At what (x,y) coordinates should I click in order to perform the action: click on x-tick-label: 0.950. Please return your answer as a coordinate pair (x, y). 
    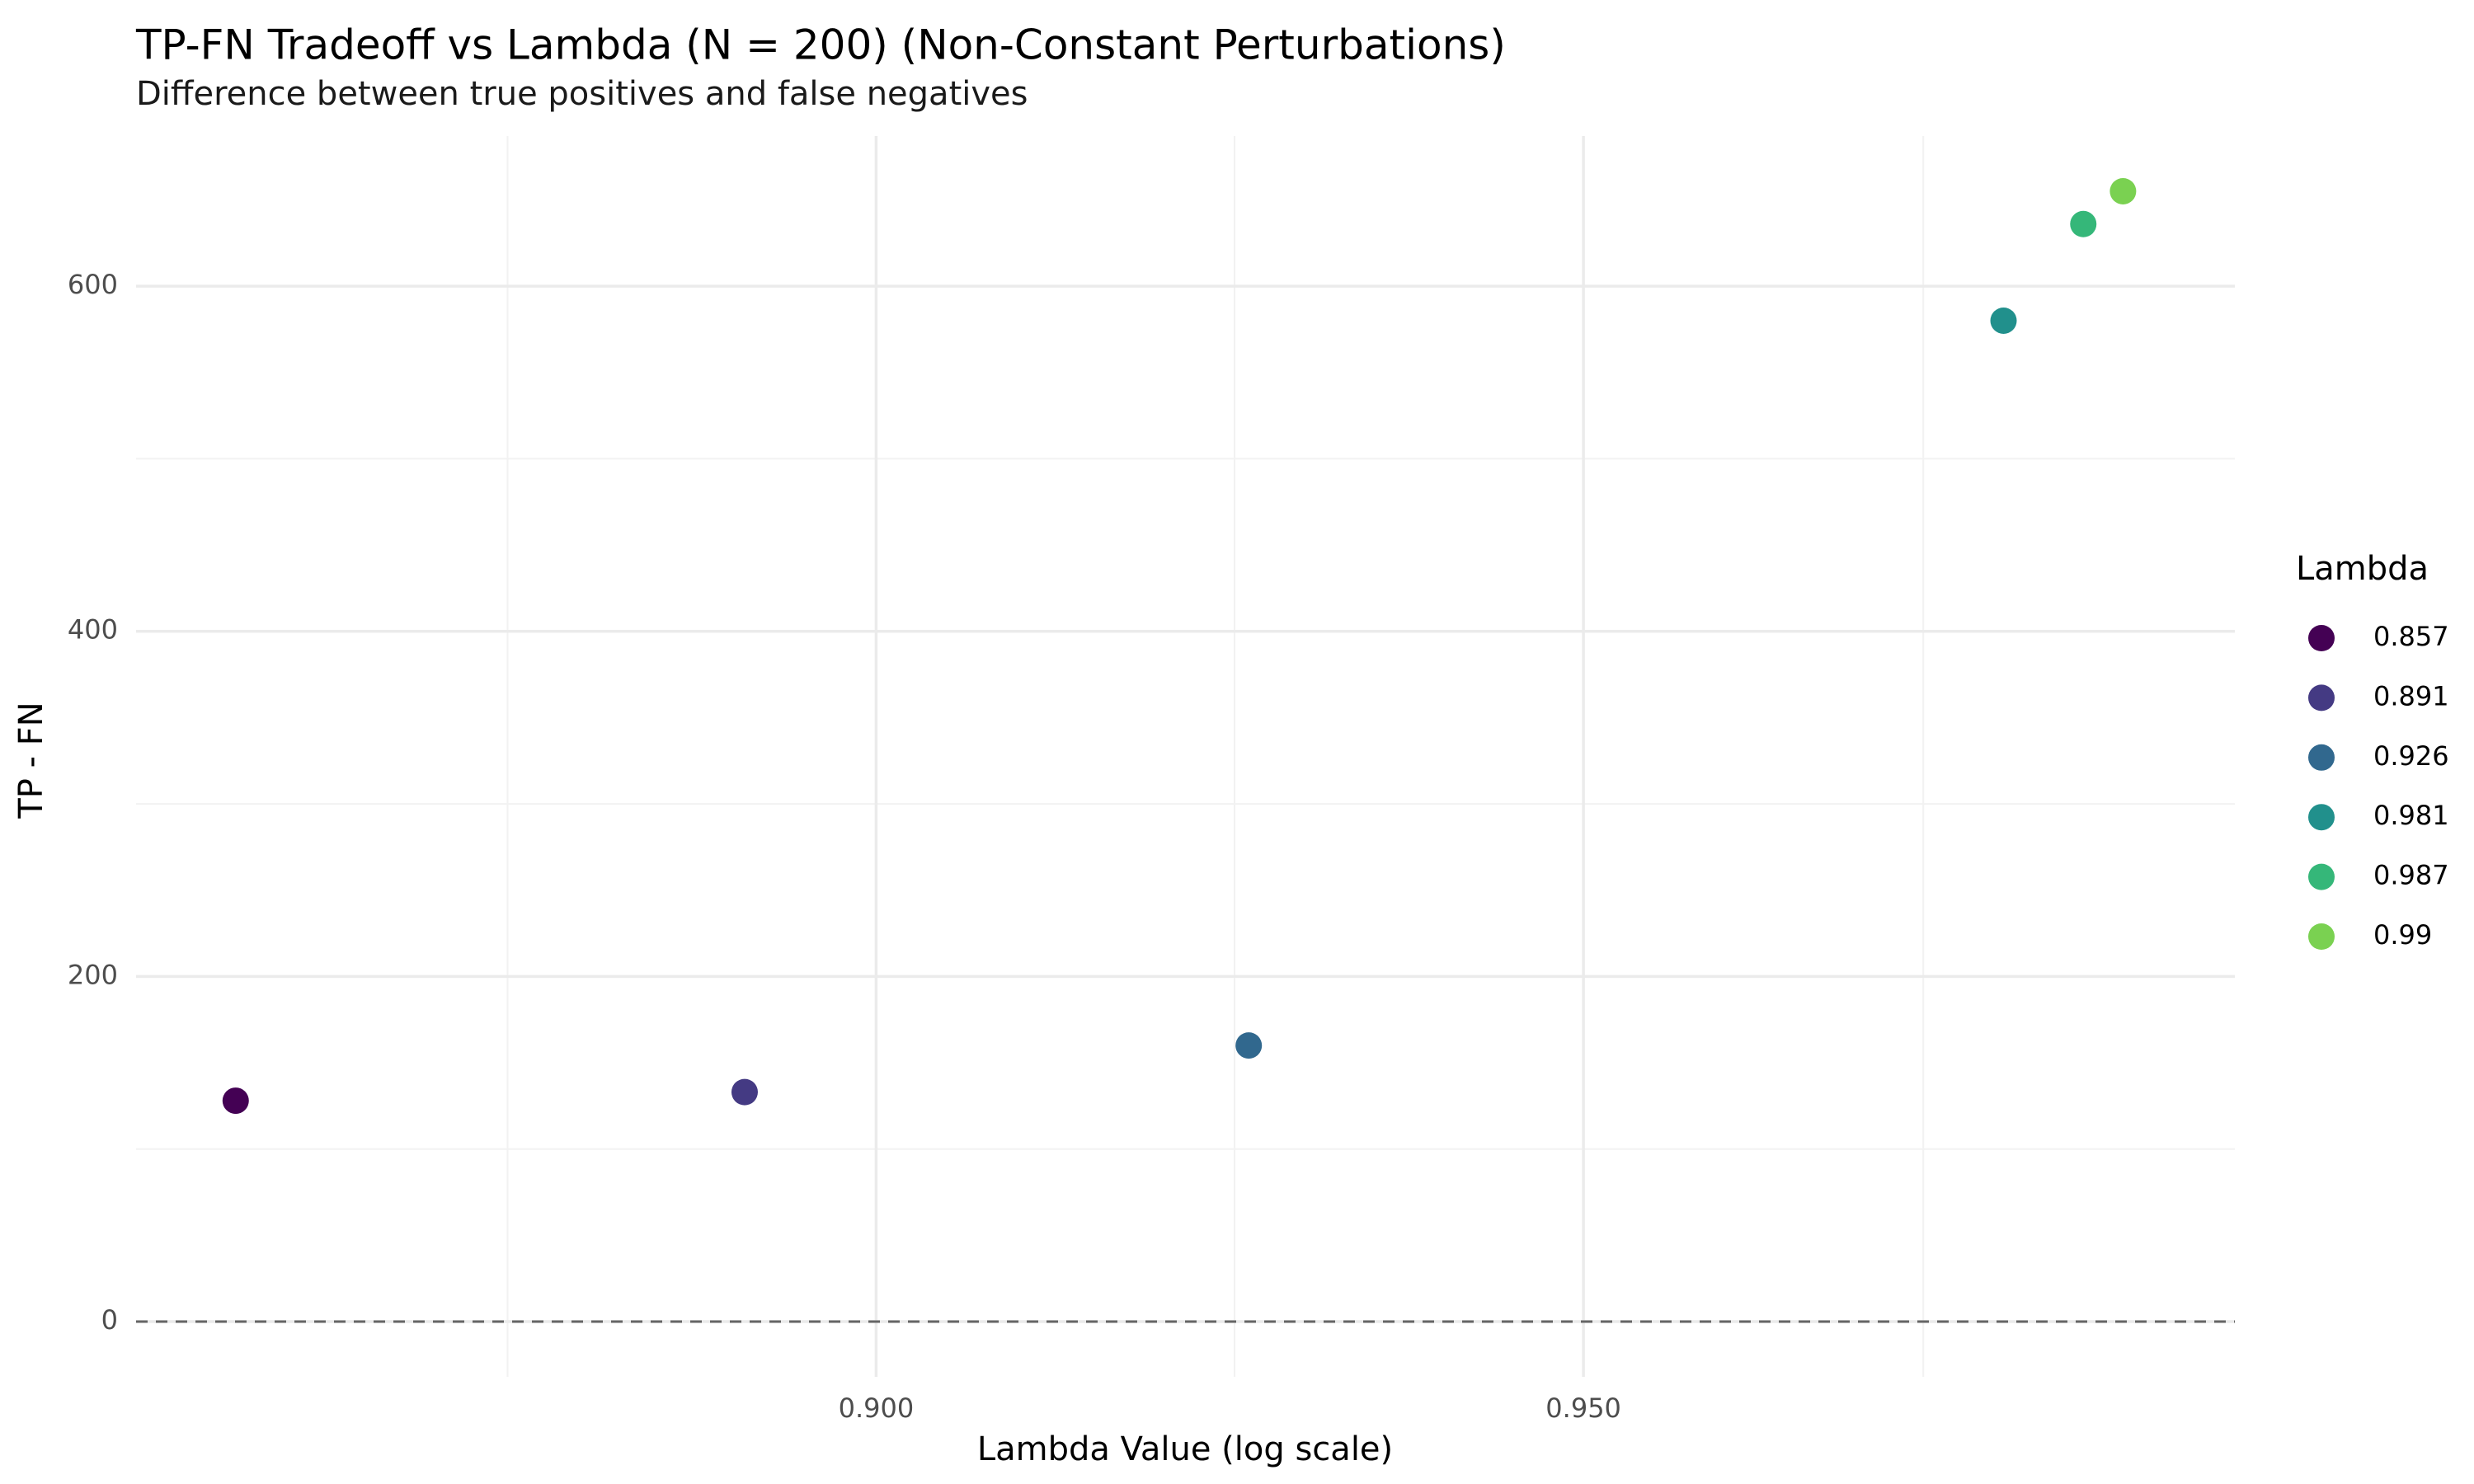
    Looking at the image, I should click on (1583, 1408).